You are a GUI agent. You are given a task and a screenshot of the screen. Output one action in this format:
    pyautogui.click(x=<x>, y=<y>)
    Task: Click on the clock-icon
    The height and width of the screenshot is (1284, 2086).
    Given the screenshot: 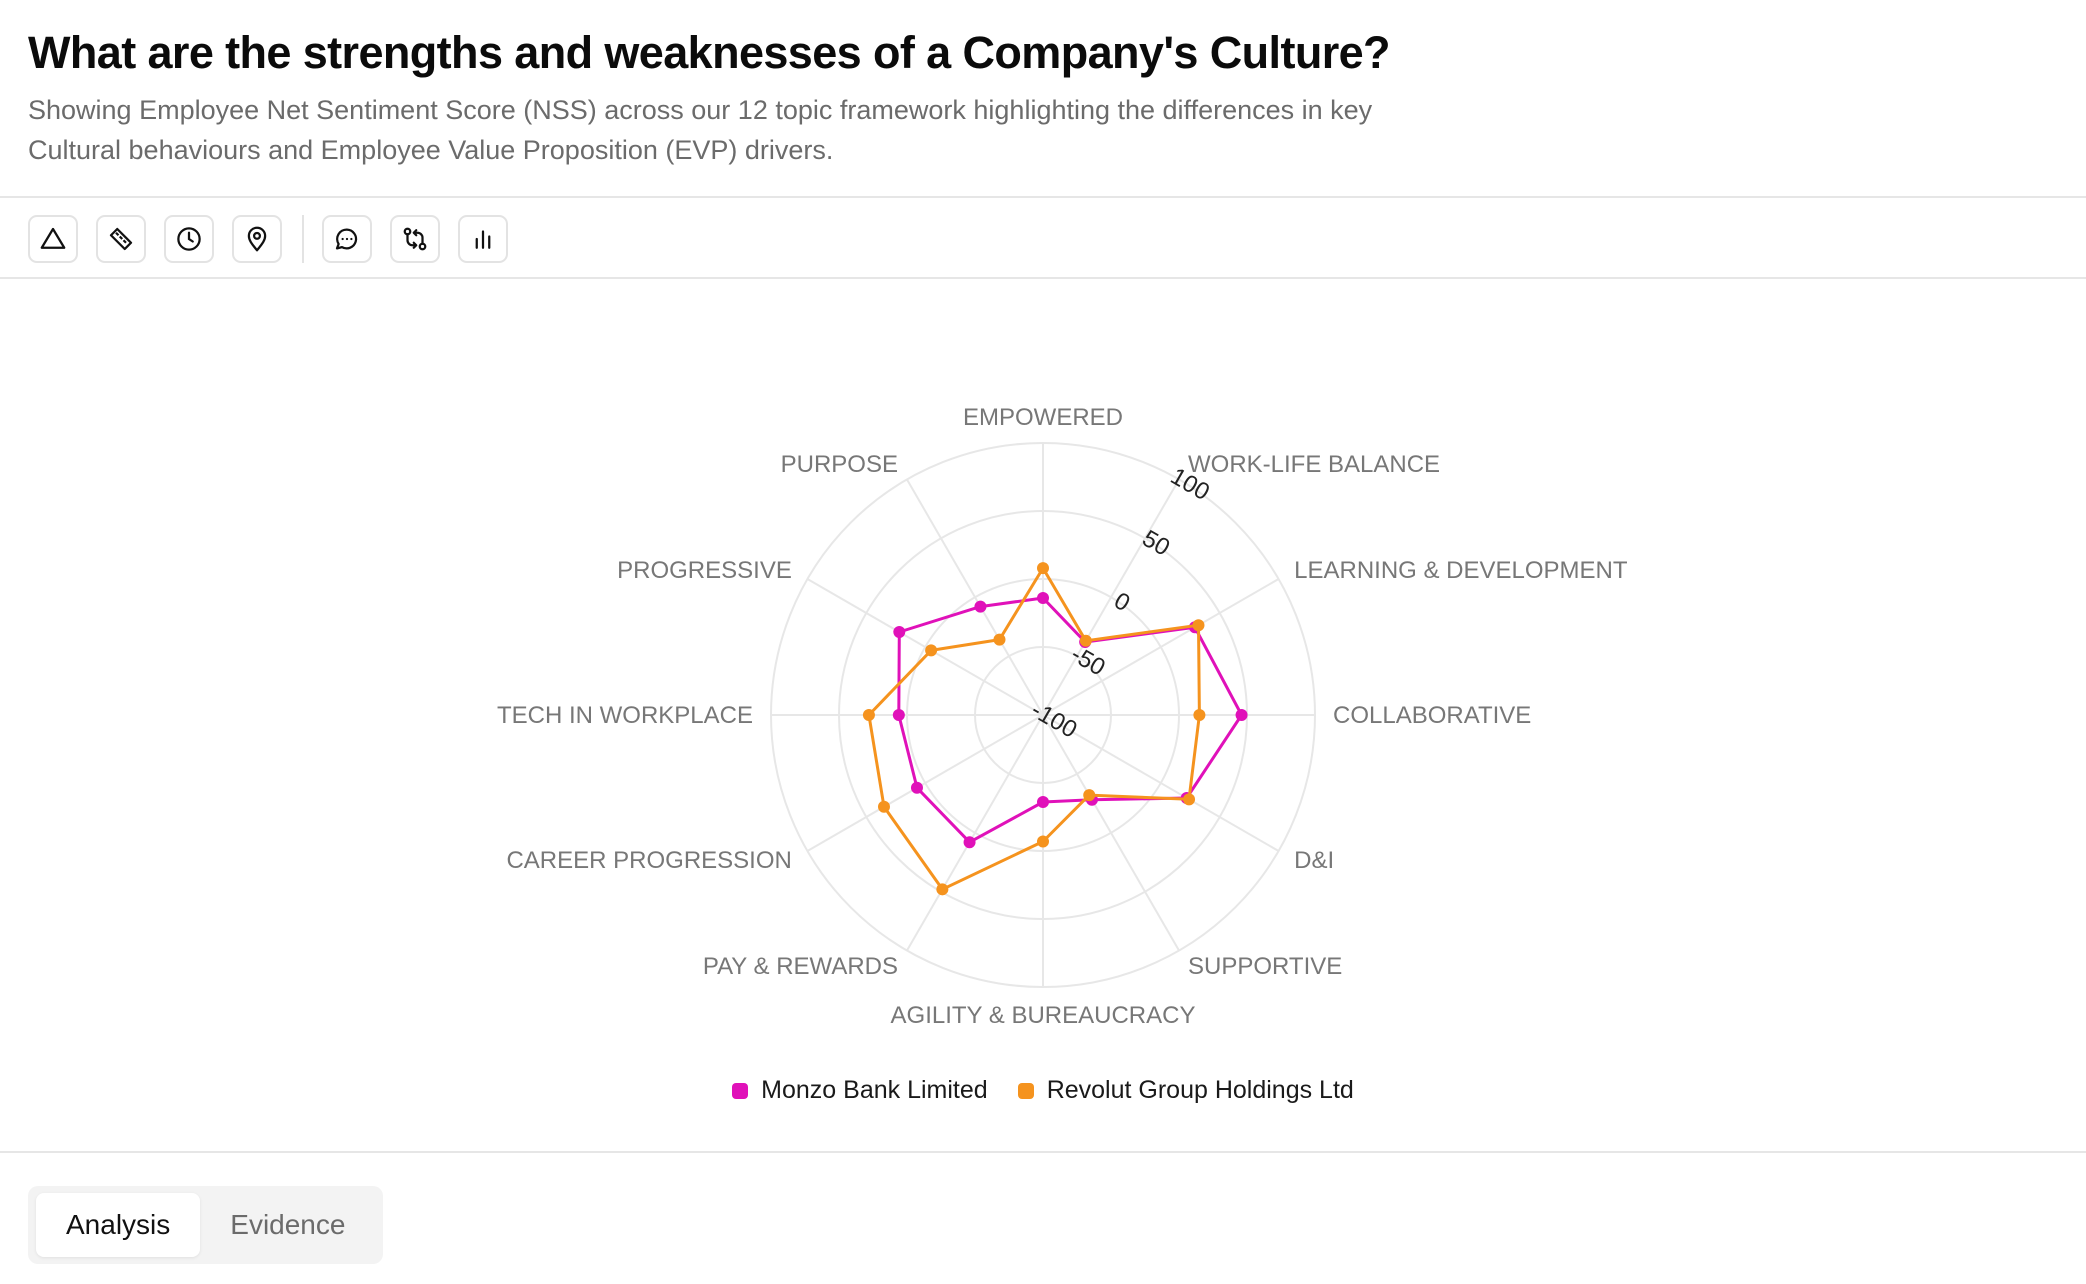 What is the action you would take?
    pyautogui.click(x=189, y=239)
    